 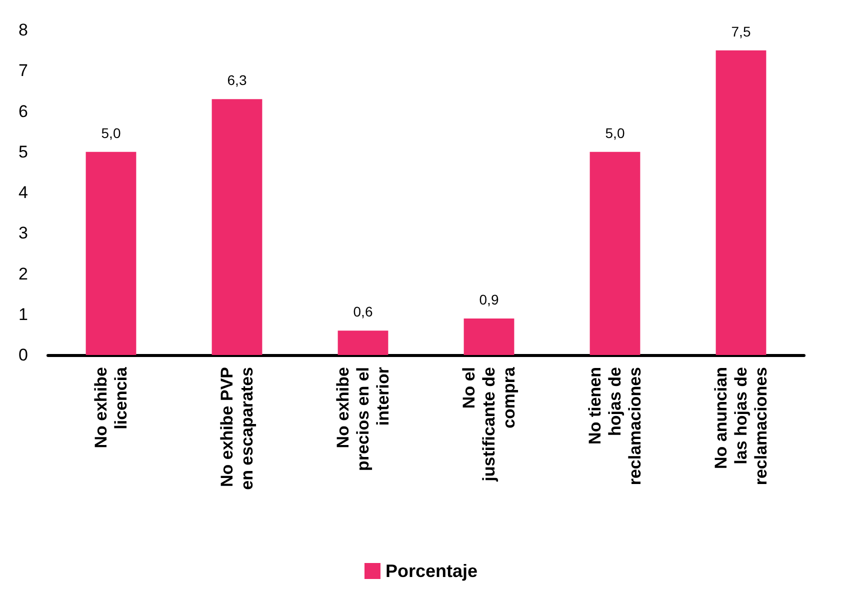 I want to click on y-tick-label: 8, so click(x=23, y=30).